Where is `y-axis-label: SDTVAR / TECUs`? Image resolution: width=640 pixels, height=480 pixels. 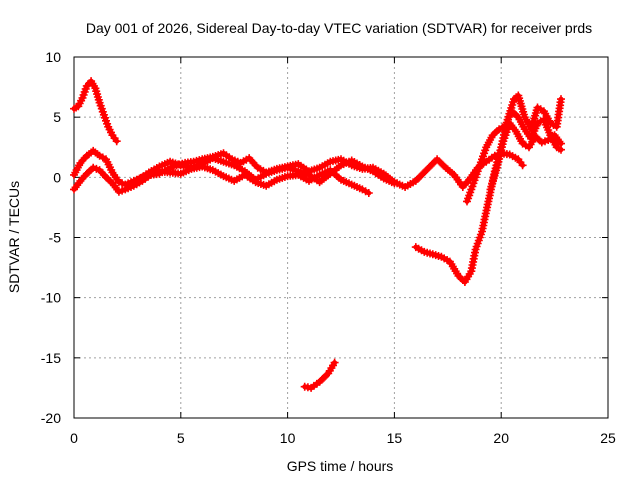
y-axis-label: SDTVAR / TECUs is located at coordinates (14, 237).